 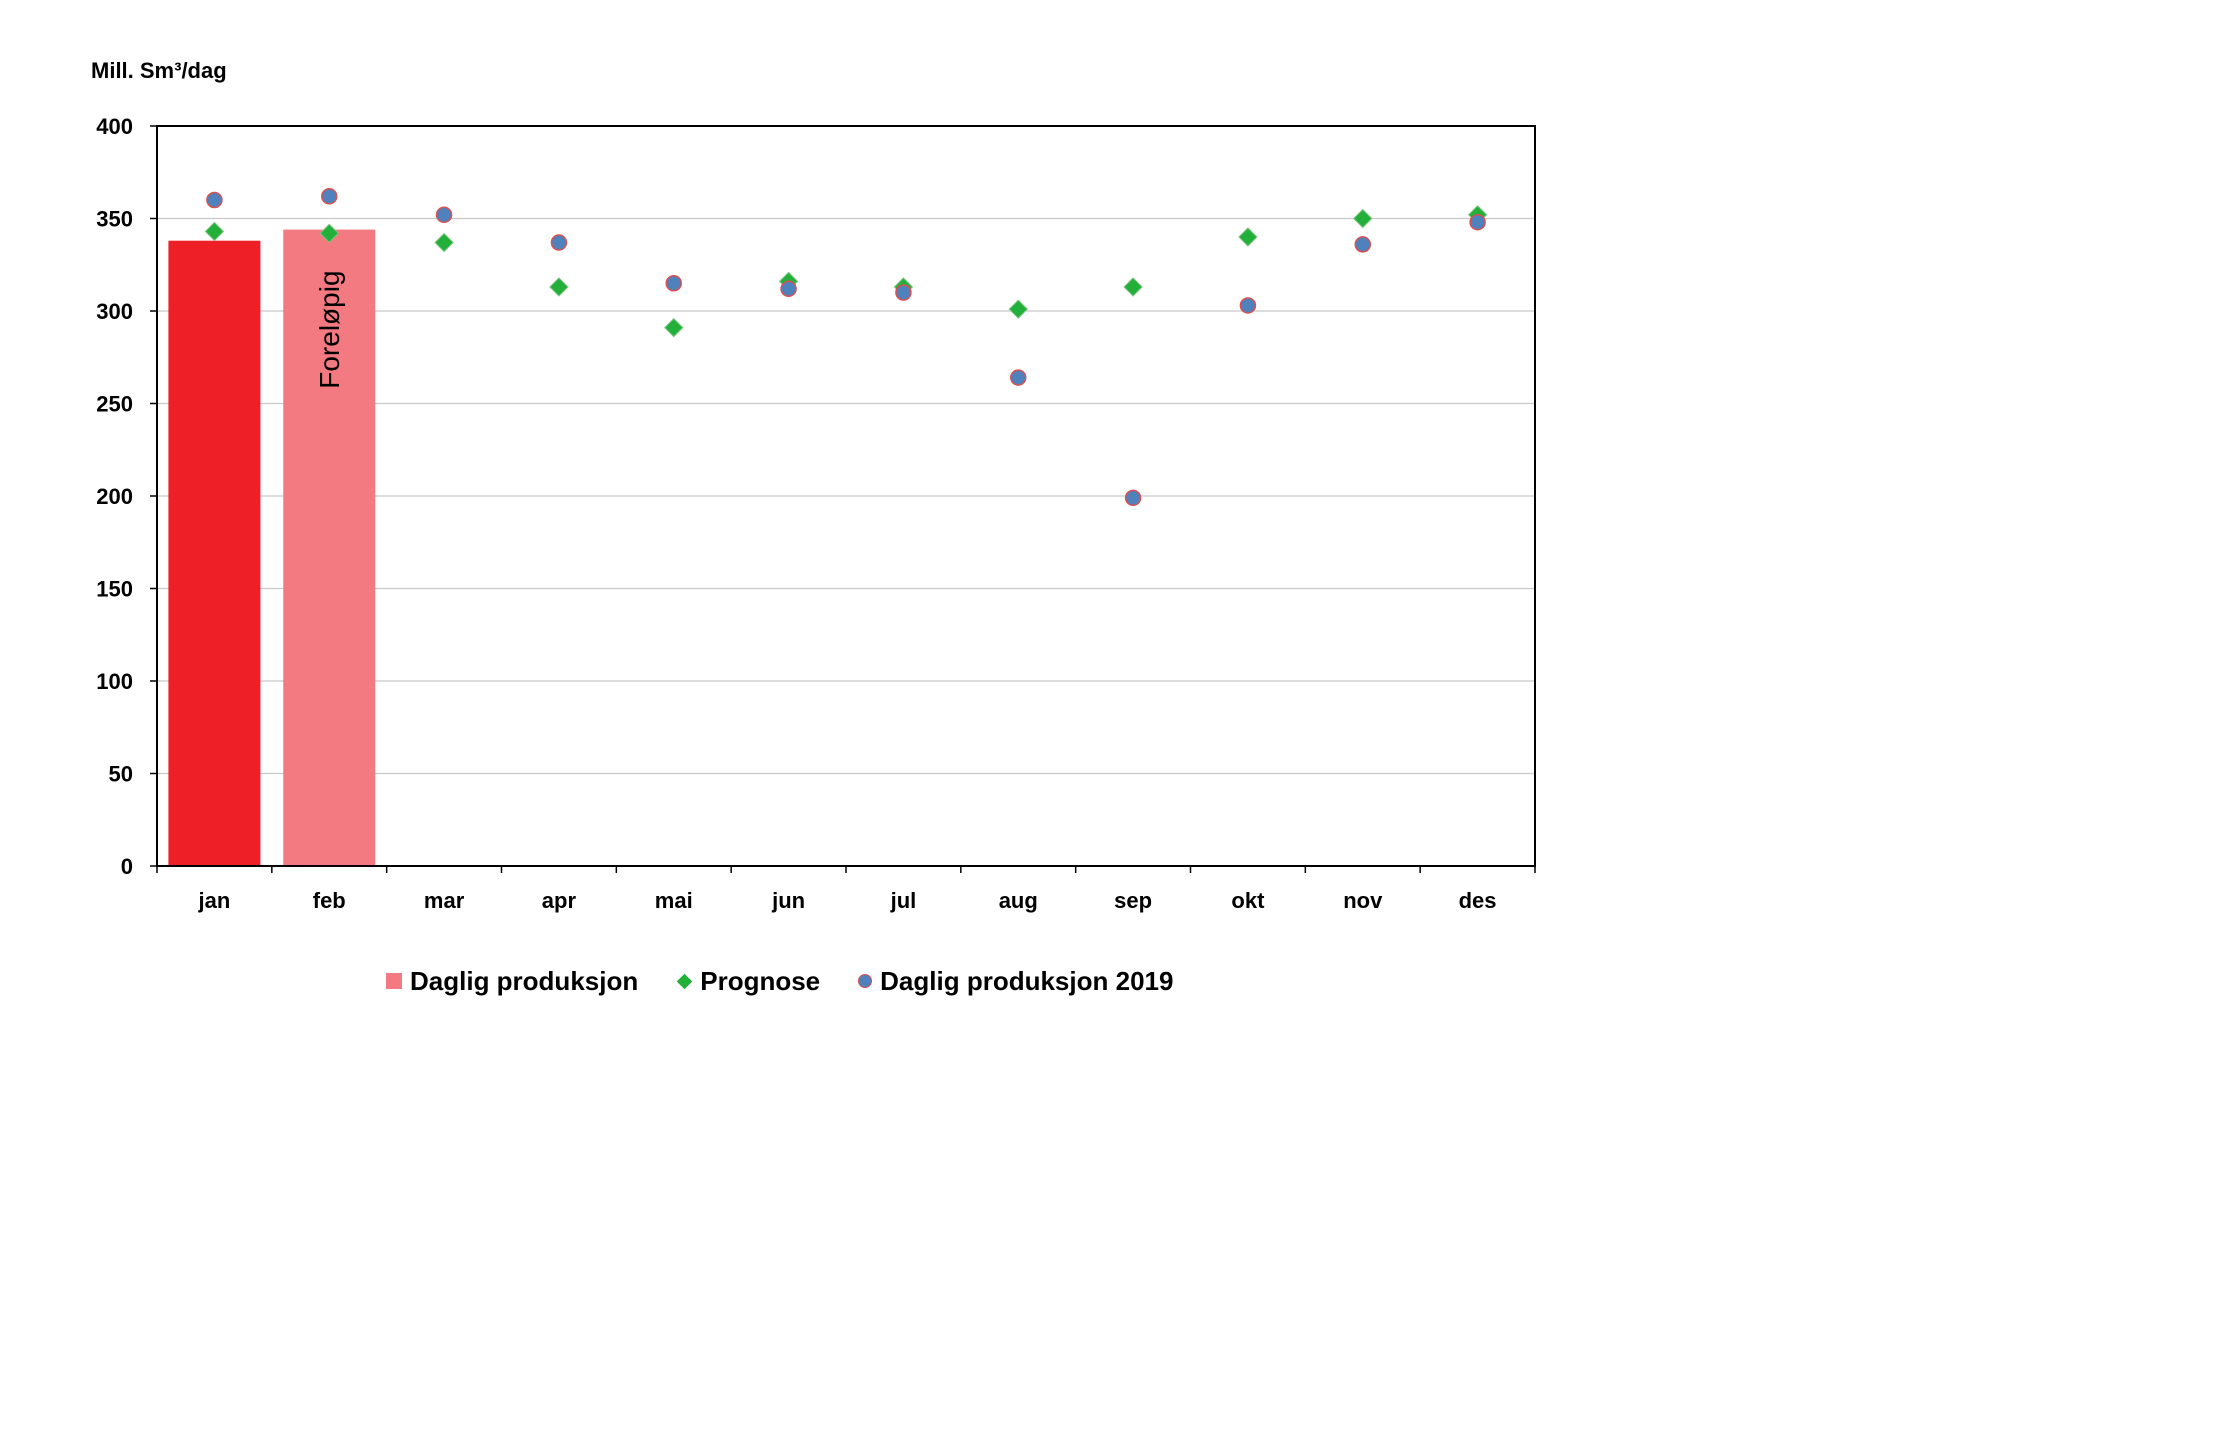 What do you see at coordinates (114, 404) in the screenshot?
I see `y-tick-label: 250` at bounding box center [114, 404].